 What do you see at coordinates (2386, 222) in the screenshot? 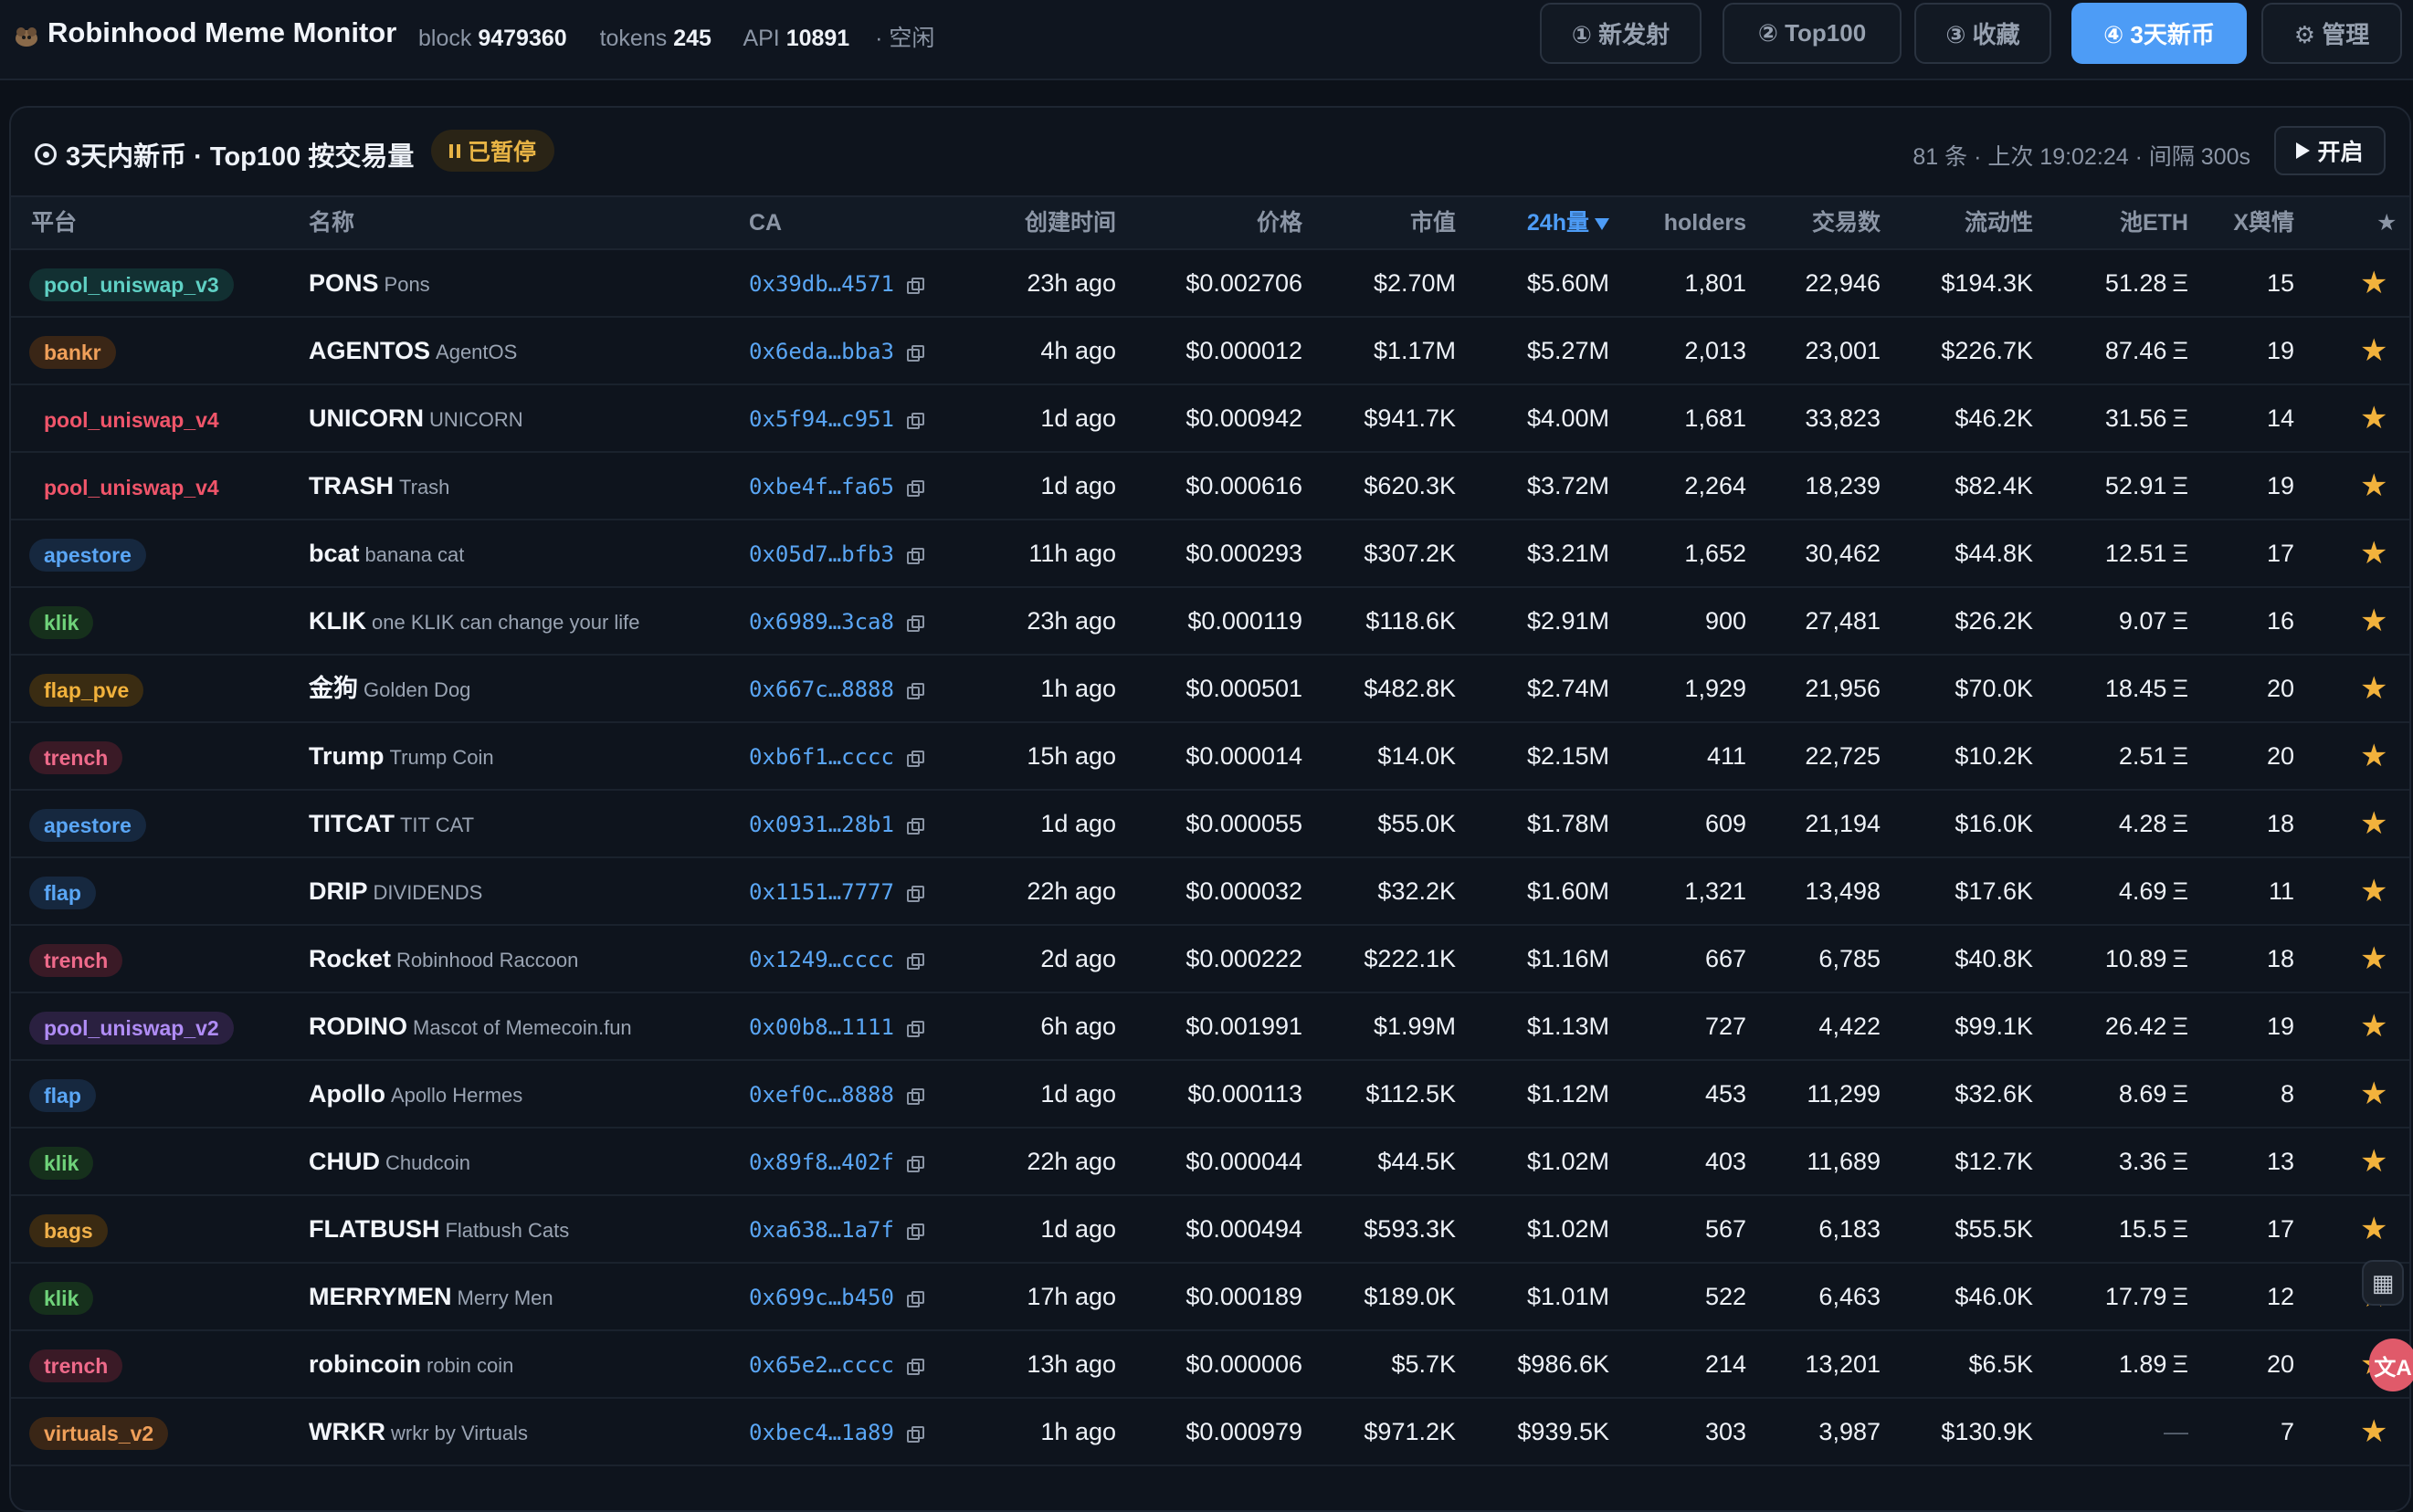
I see `col-favorite: ★` at bounding box center [2386, 222].